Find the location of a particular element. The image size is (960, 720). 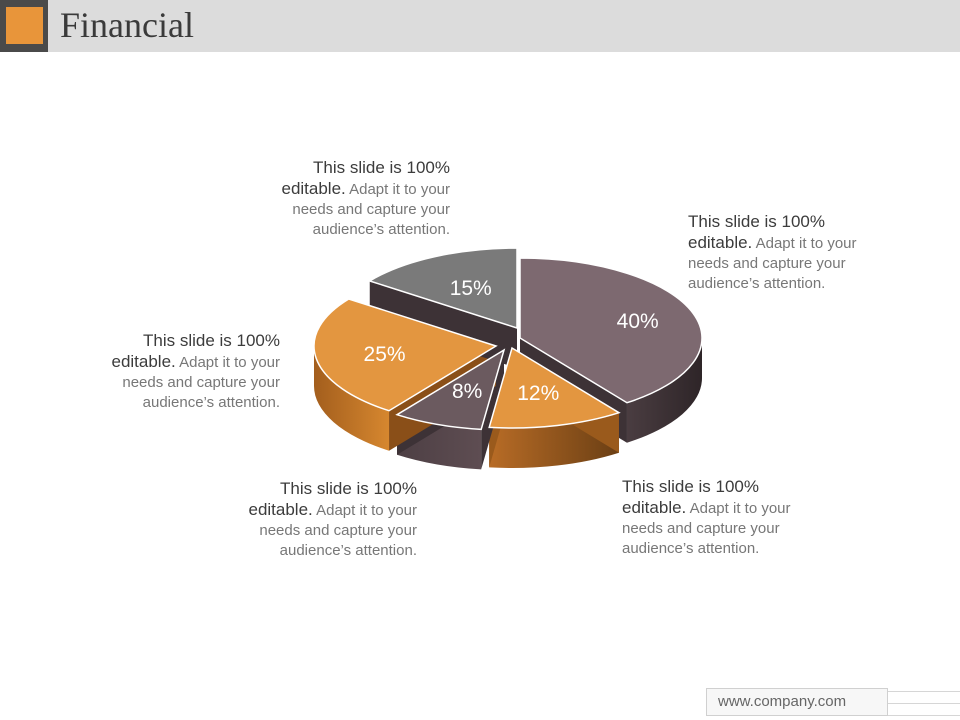

footer-divider-top is located at coordinates (924, 691).